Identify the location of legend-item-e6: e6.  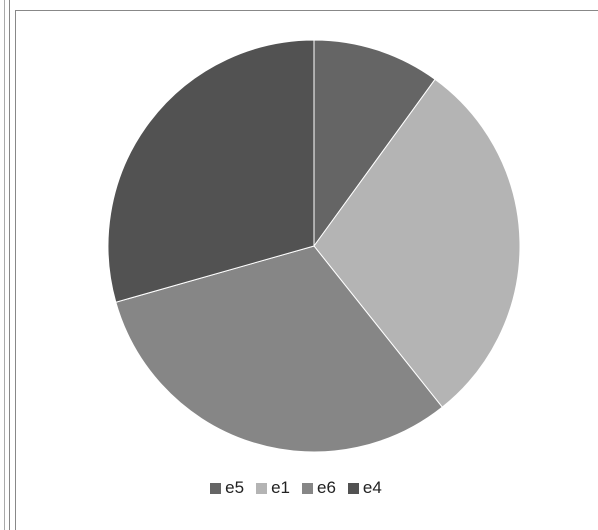
(319, 488).